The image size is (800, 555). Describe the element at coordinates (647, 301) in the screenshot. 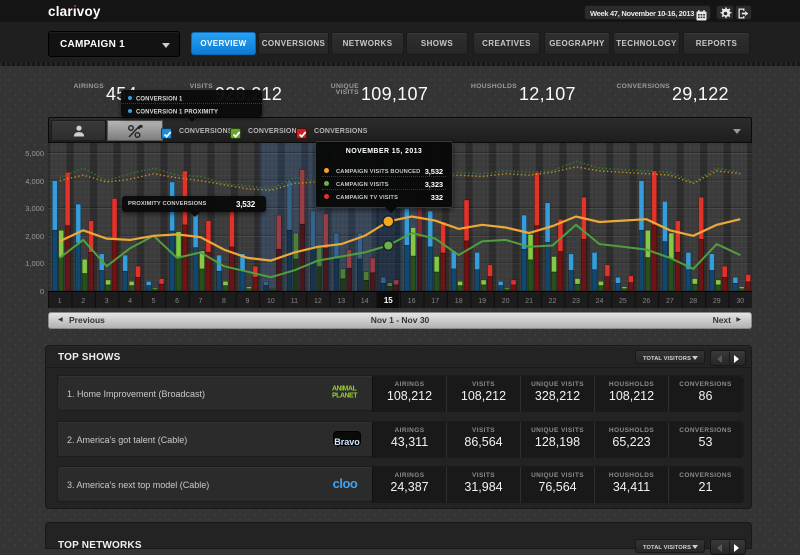

I see `svg-text: 26` at that location.